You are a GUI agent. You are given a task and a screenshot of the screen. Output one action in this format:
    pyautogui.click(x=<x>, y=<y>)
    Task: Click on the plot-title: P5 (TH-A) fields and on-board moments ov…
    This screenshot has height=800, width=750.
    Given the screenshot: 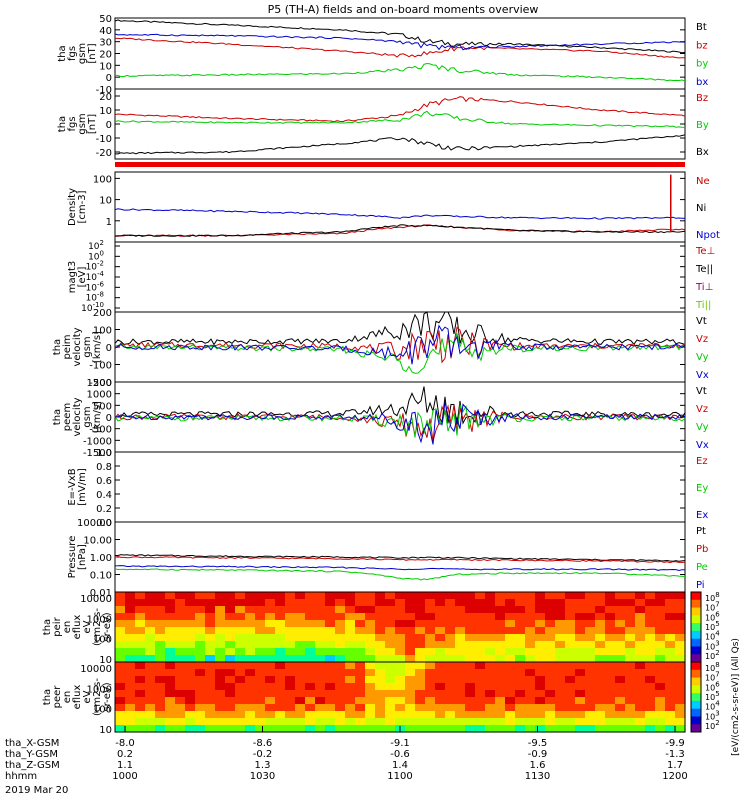 What is the action you would take?
    pyautogui.click(x=403, y=9)
    